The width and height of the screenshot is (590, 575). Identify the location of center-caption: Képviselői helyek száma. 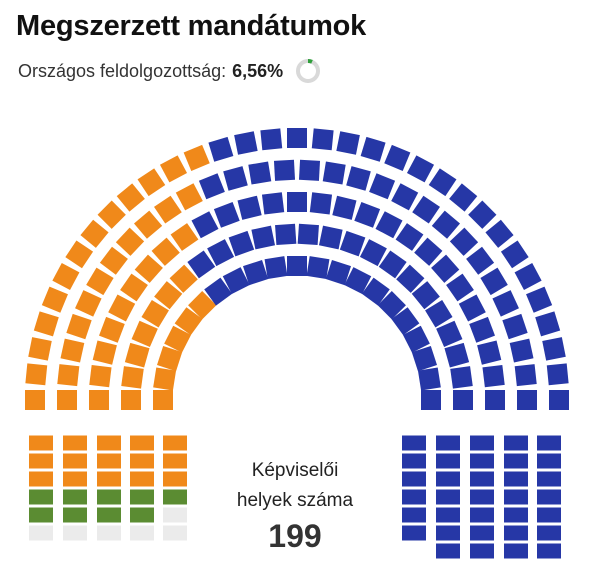
(295, 486).